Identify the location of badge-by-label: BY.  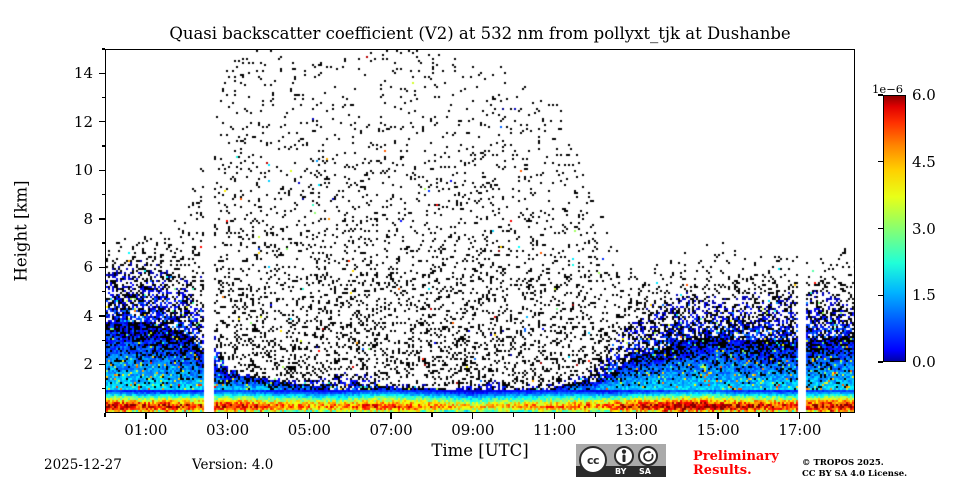
(621, 471).